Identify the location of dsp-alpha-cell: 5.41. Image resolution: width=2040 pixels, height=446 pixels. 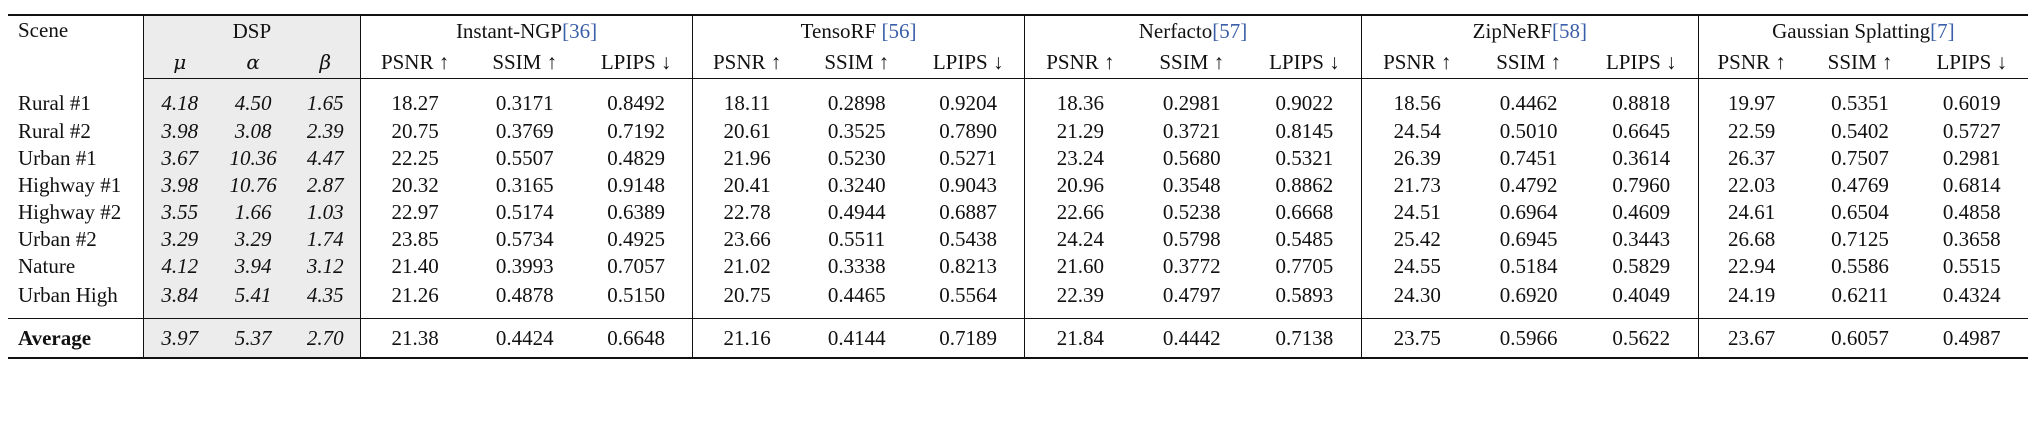
(253, 299).